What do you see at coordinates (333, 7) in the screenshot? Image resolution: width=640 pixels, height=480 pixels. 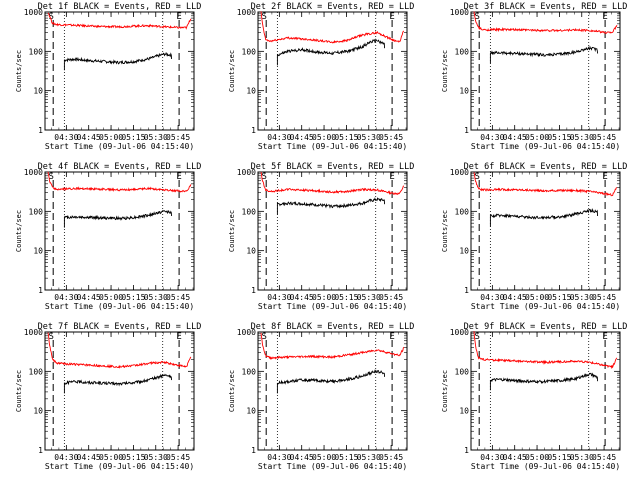 I see `chart-title: Det 2f BLACK = Events, RED = LLD` at bounding box center [333, 7].